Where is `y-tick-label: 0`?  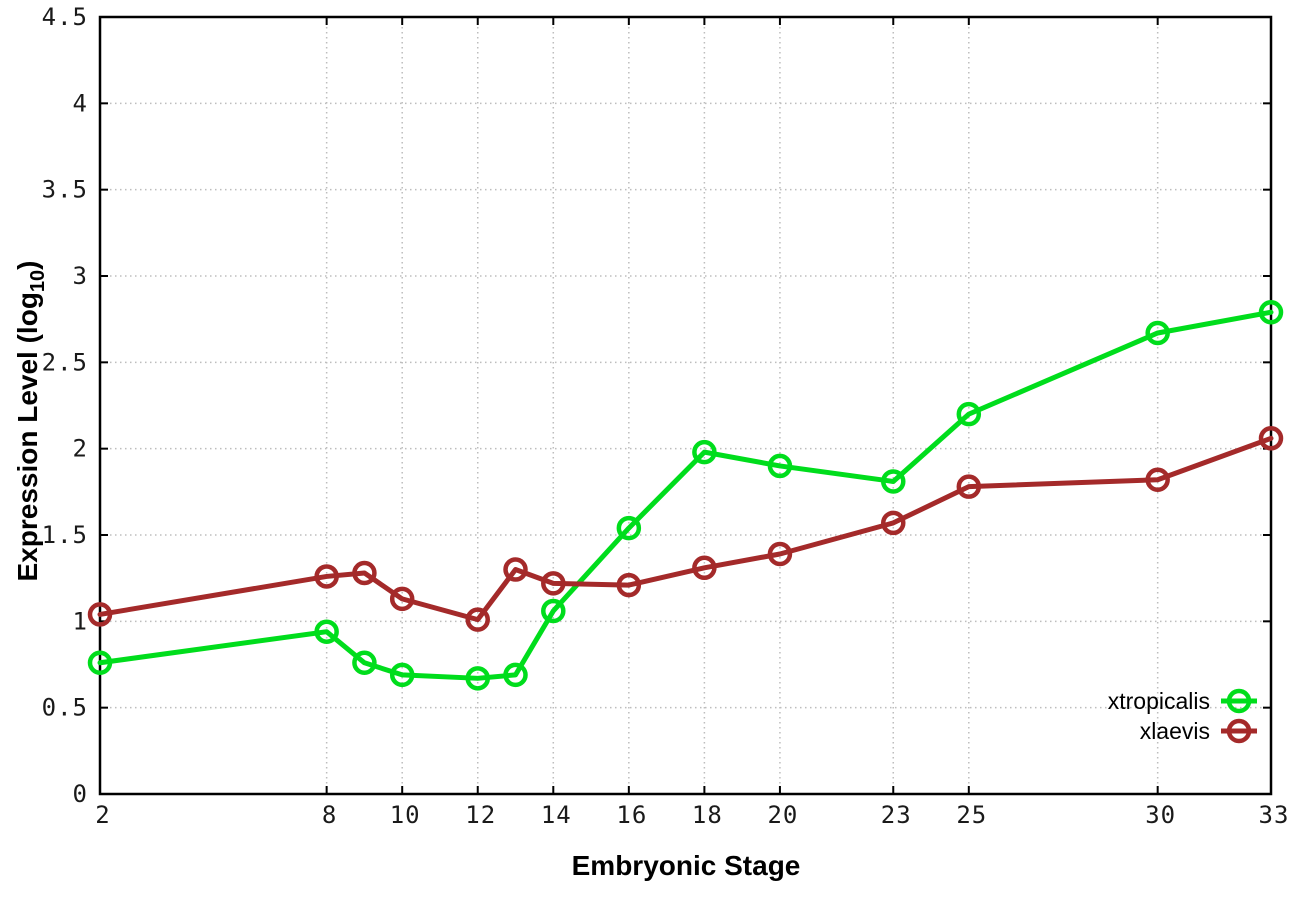
y-tick-label: 0 is located at coordinates (80, 794).